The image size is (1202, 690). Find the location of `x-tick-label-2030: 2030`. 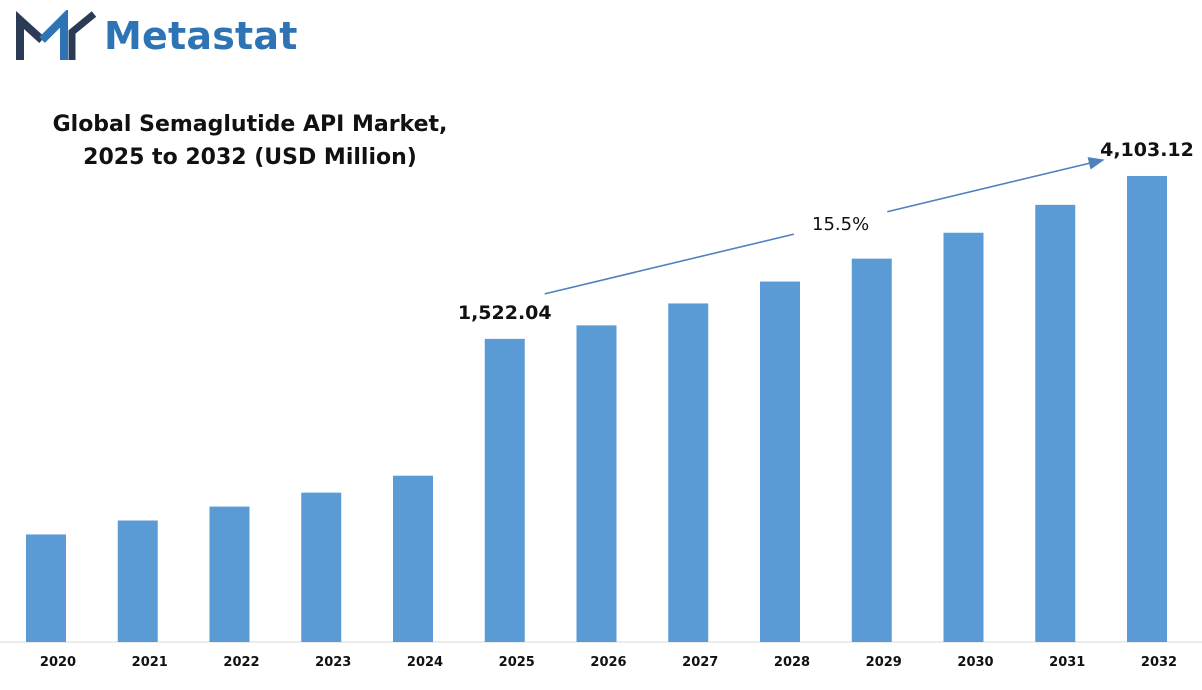

x-tick-label-2030: 2030 is located at coordinates (975, 662).